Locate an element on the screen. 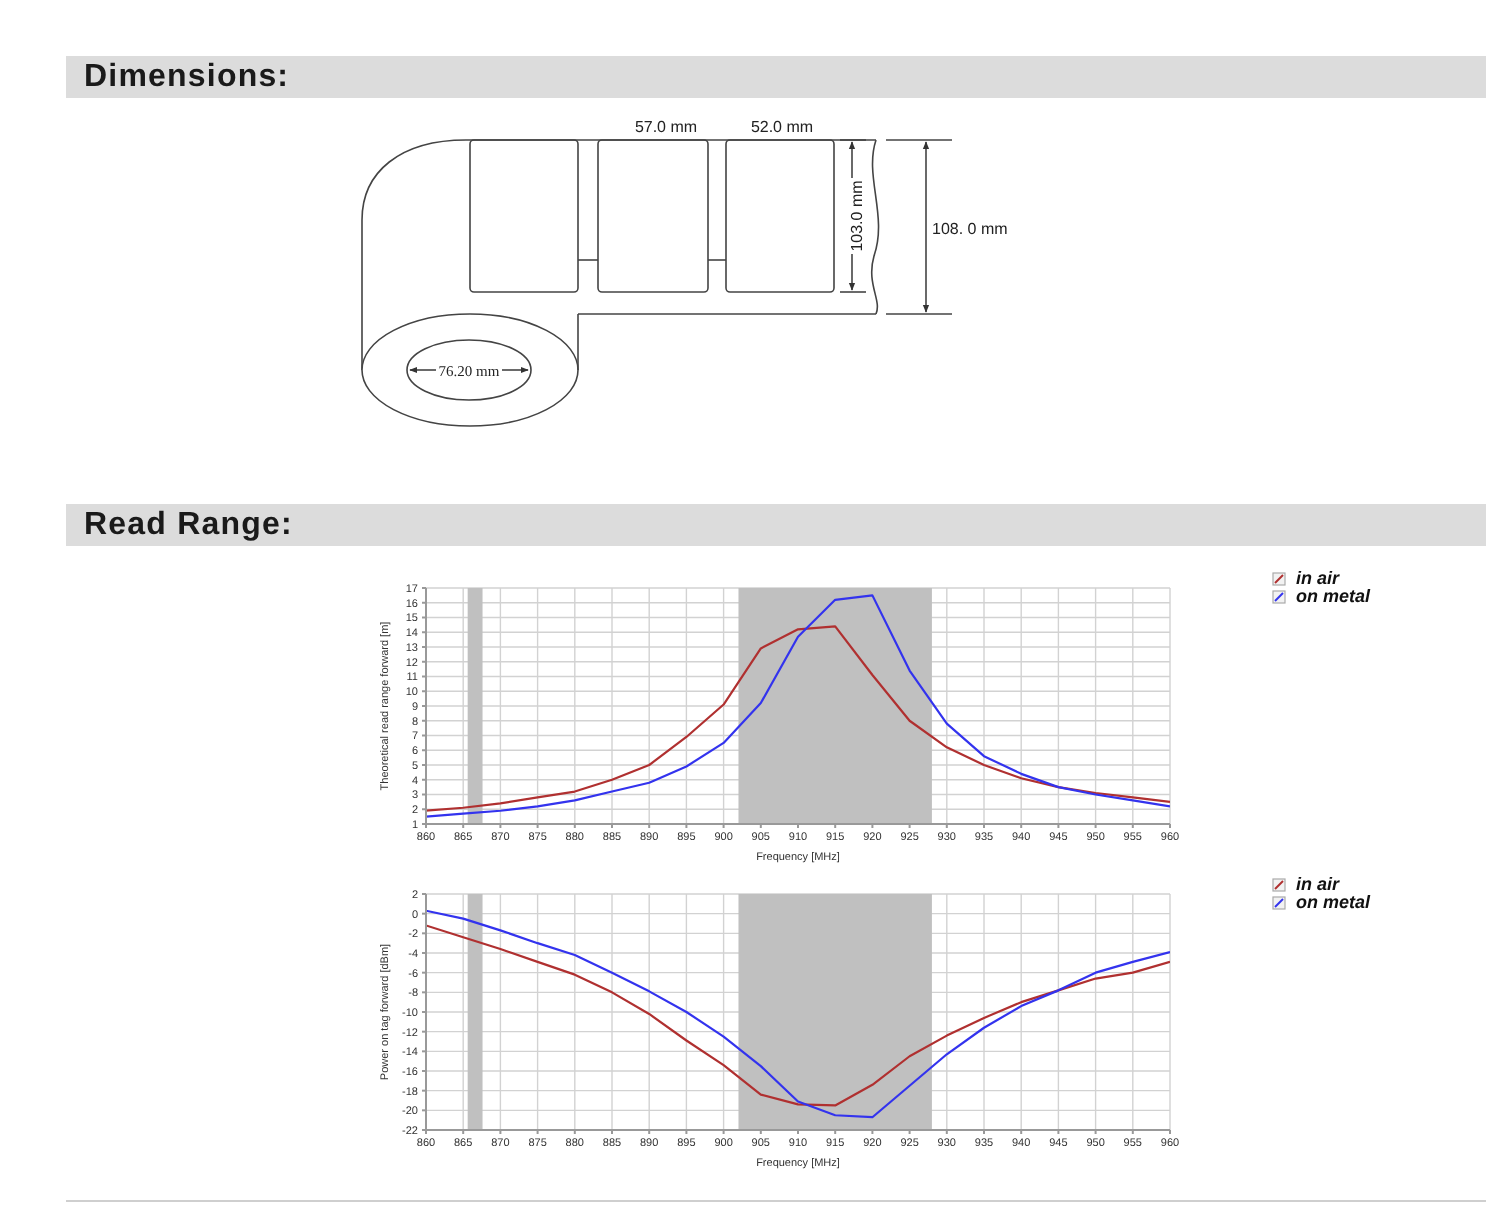 The height and width of the screenshot is (1210, 1500). text: 52.0 mm is located at coordinates (782, 127).